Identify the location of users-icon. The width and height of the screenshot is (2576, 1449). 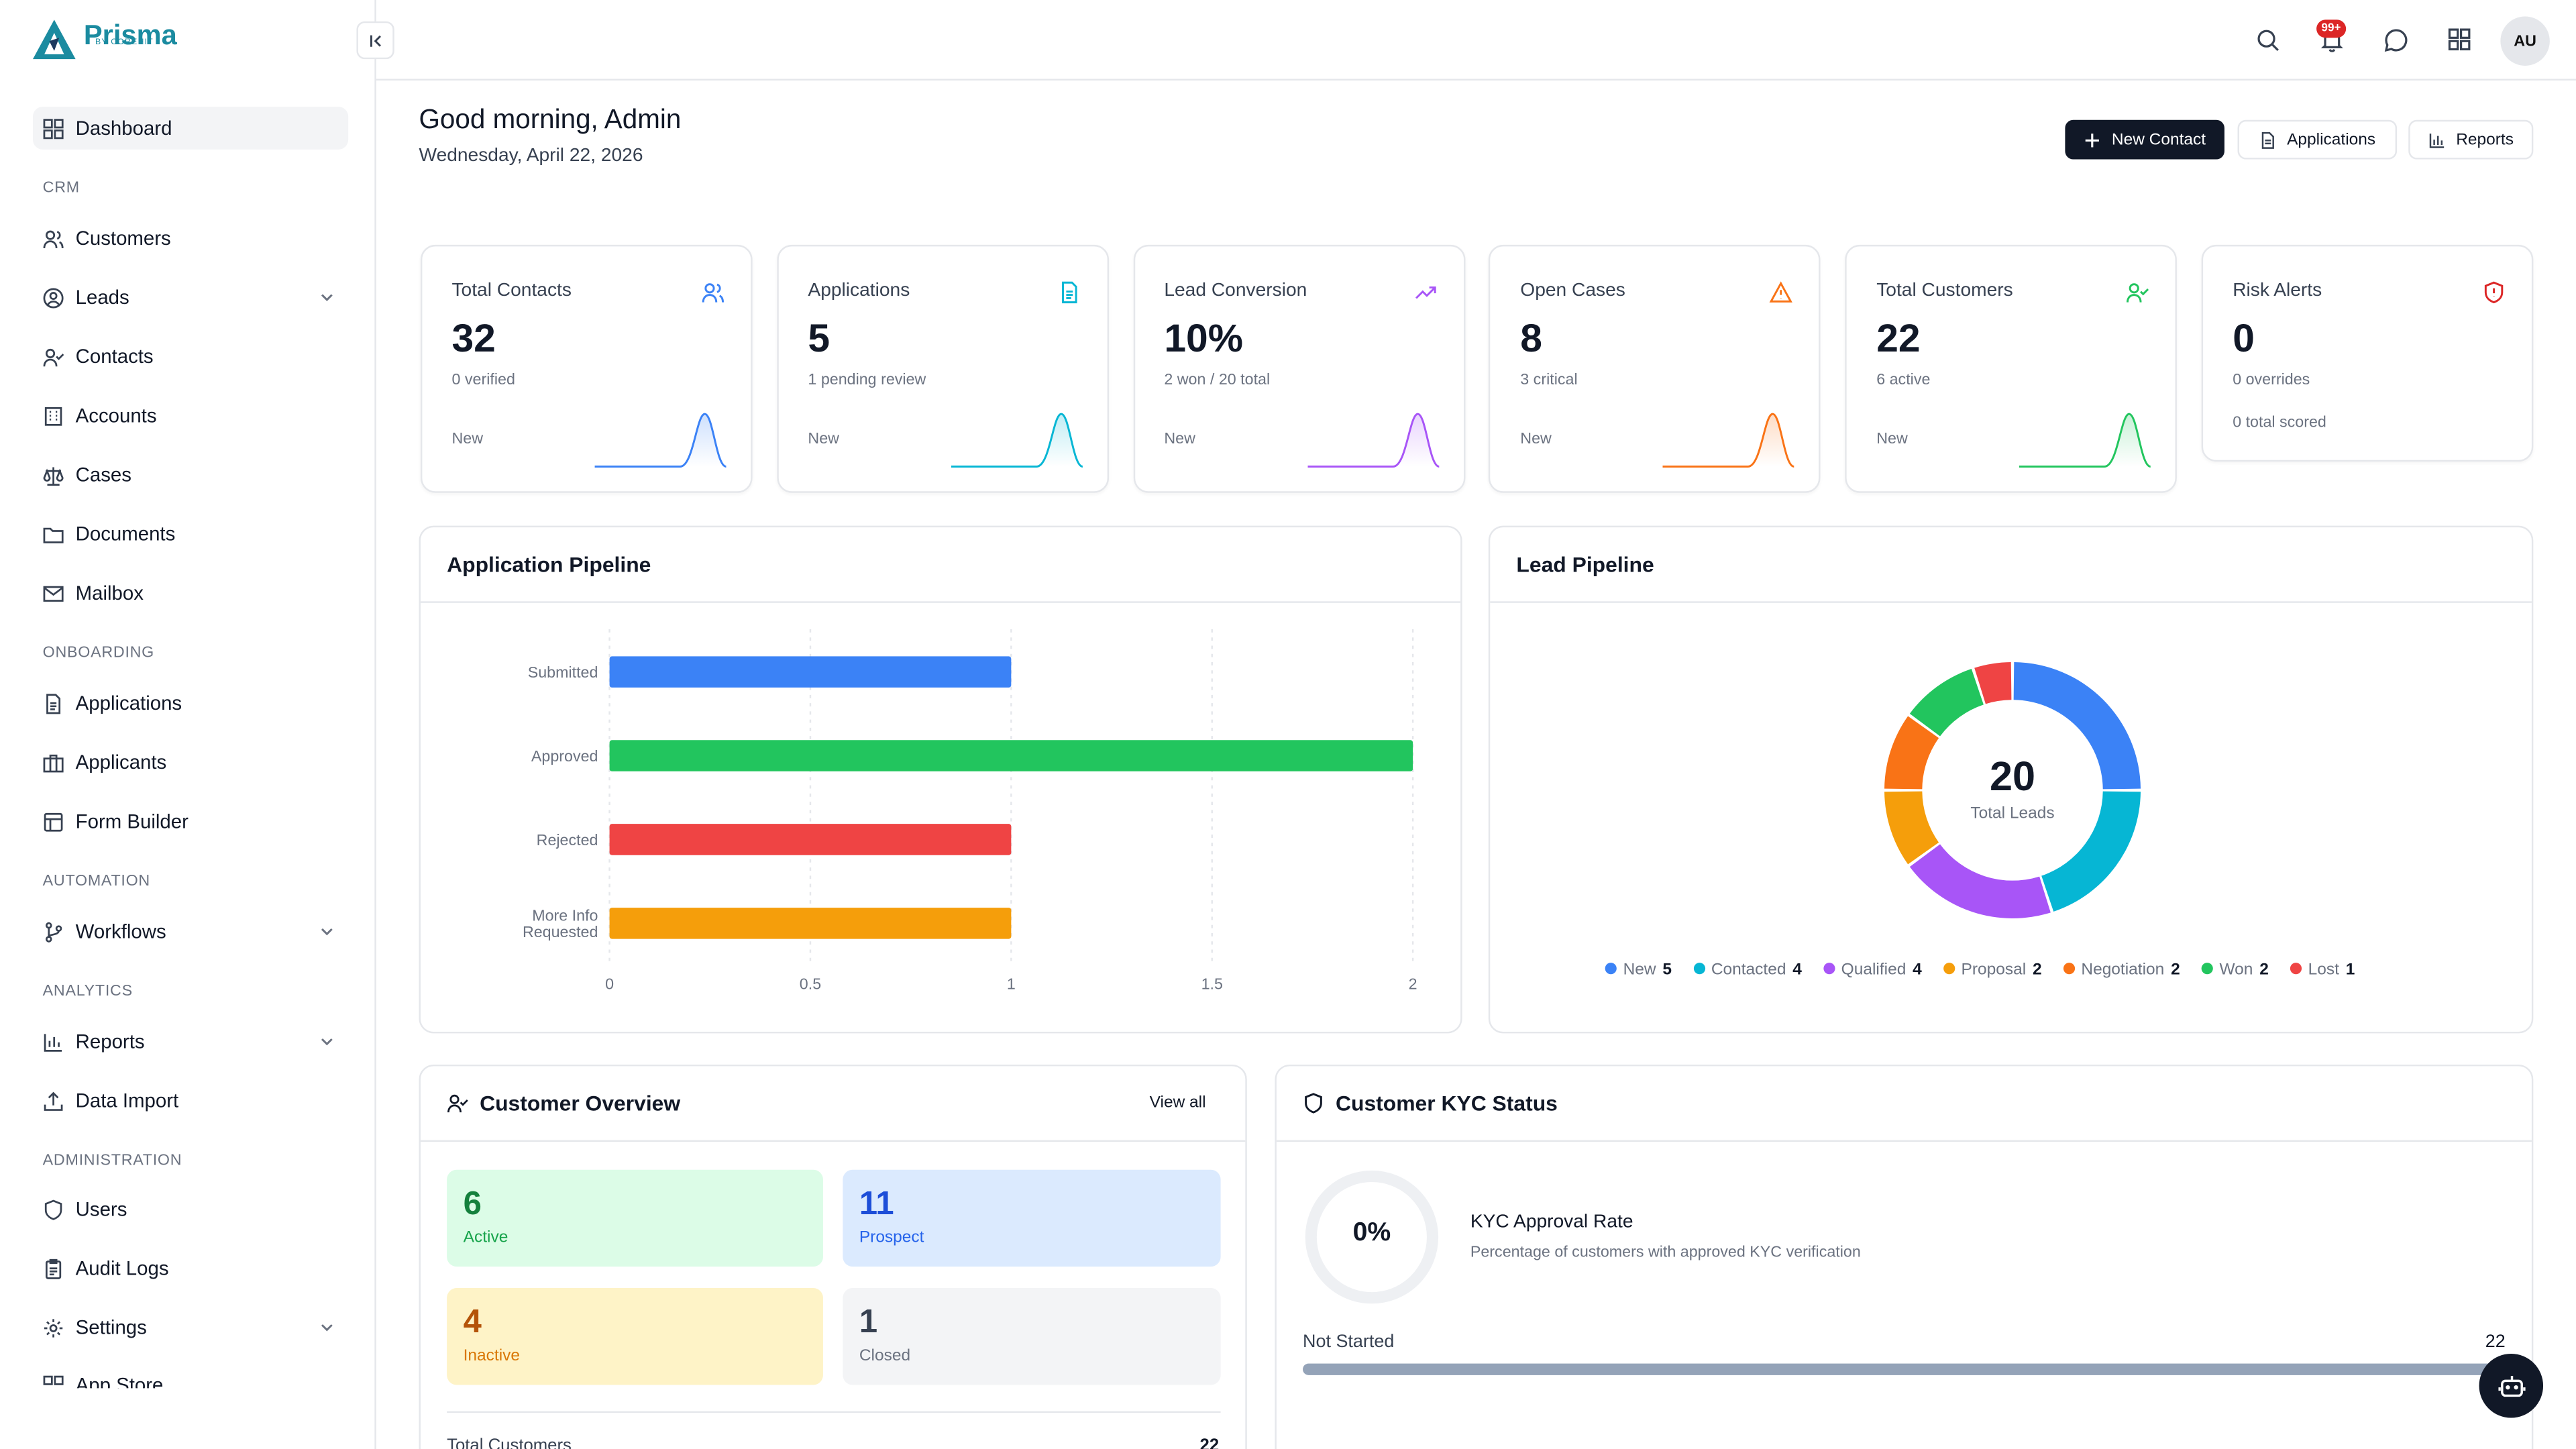
(713, 293).